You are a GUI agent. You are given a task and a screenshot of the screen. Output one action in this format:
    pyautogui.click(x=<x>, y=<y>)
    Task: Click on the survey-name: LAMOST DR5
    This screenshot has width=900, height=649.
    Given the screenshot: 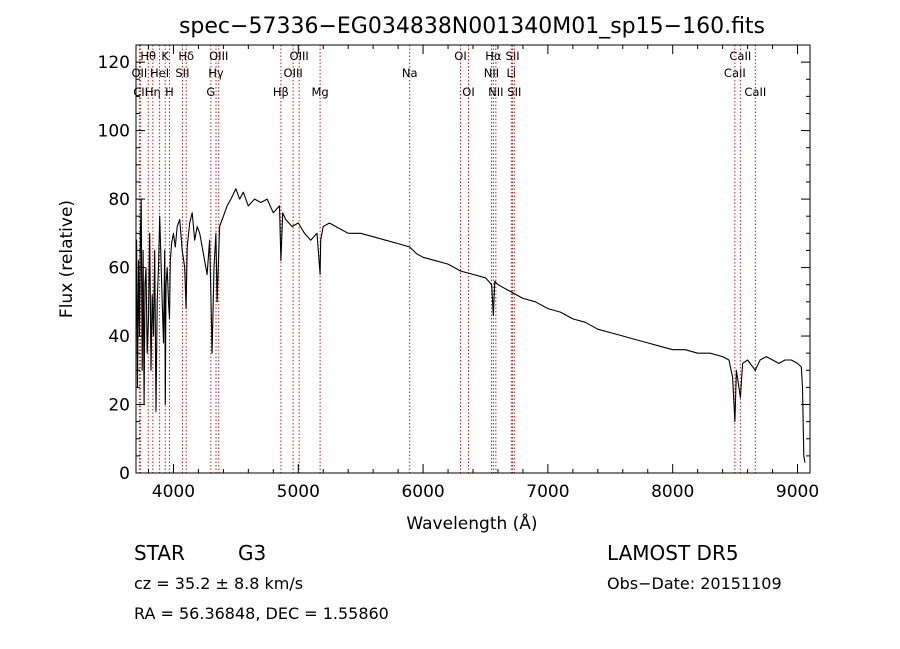 What is the action you would take?
    pyautogui.click(x=673, y=553)
    